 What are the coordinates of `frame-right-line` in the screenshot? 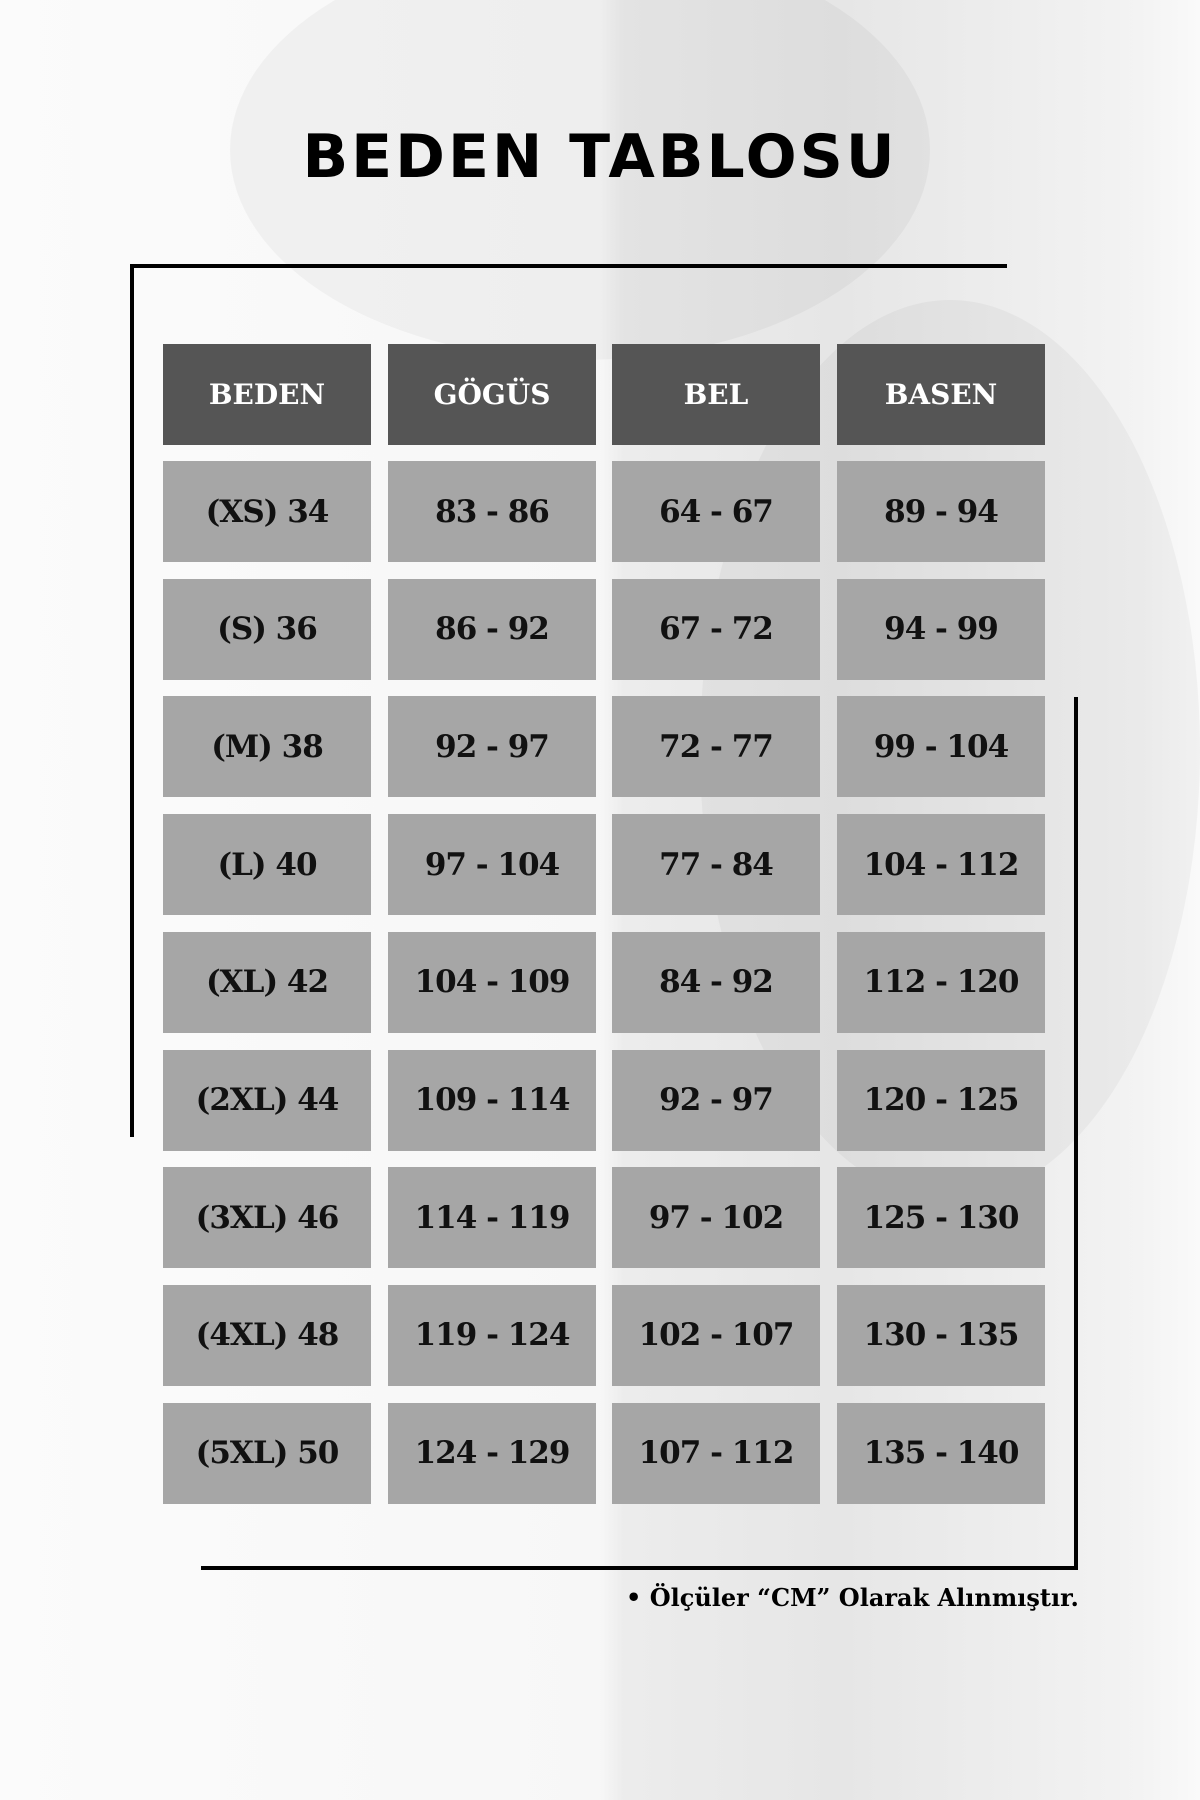 It's located at (1076, 1133).